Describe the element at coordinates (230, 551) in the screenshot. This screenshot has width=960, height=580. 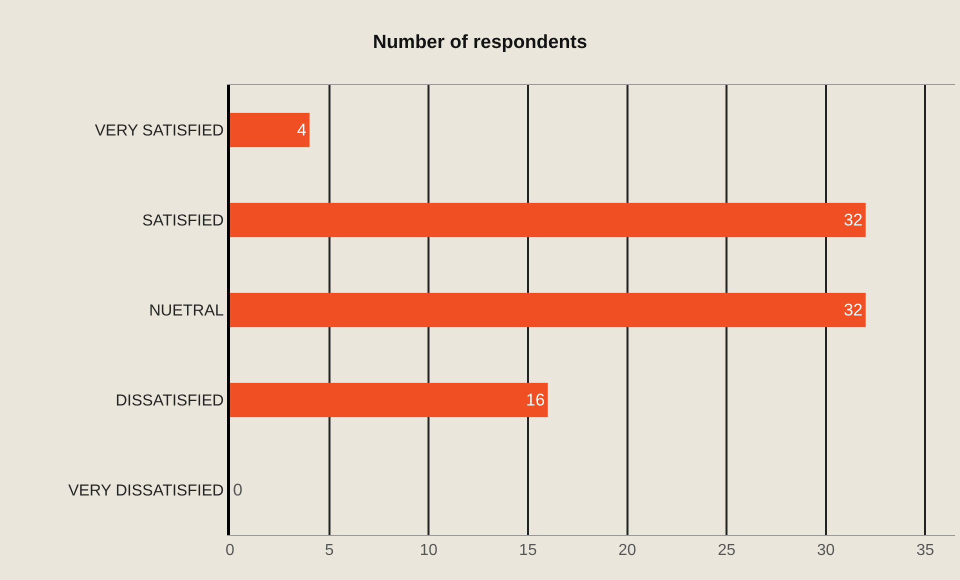
I see `x-tick-label: 0` at that location.